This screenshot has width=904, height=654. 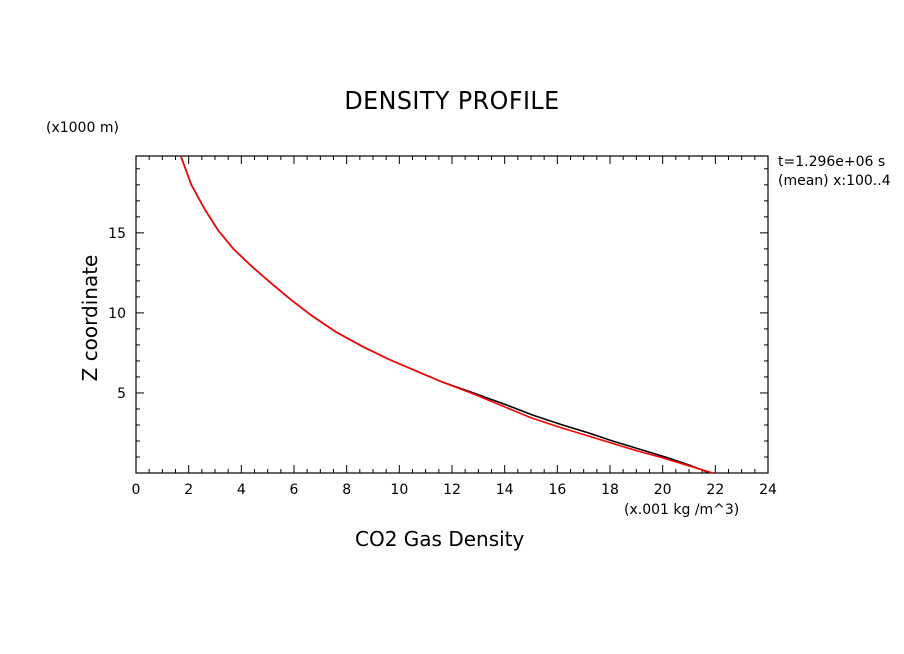 What do you see at coordinates (768, 490) in the screenshot?
I see `x-tick-label: 24` at bounding box center [768, 490].